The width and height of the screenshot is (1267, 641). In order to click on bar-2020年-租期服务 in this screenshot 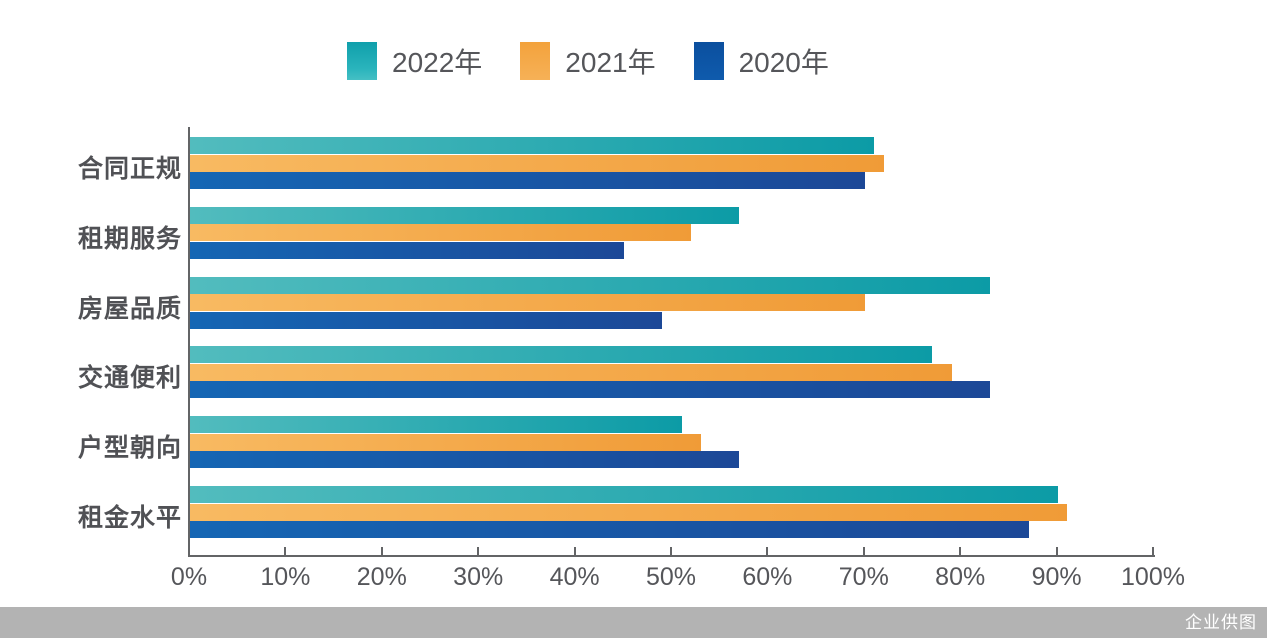, I will do `click(407, 250)`.